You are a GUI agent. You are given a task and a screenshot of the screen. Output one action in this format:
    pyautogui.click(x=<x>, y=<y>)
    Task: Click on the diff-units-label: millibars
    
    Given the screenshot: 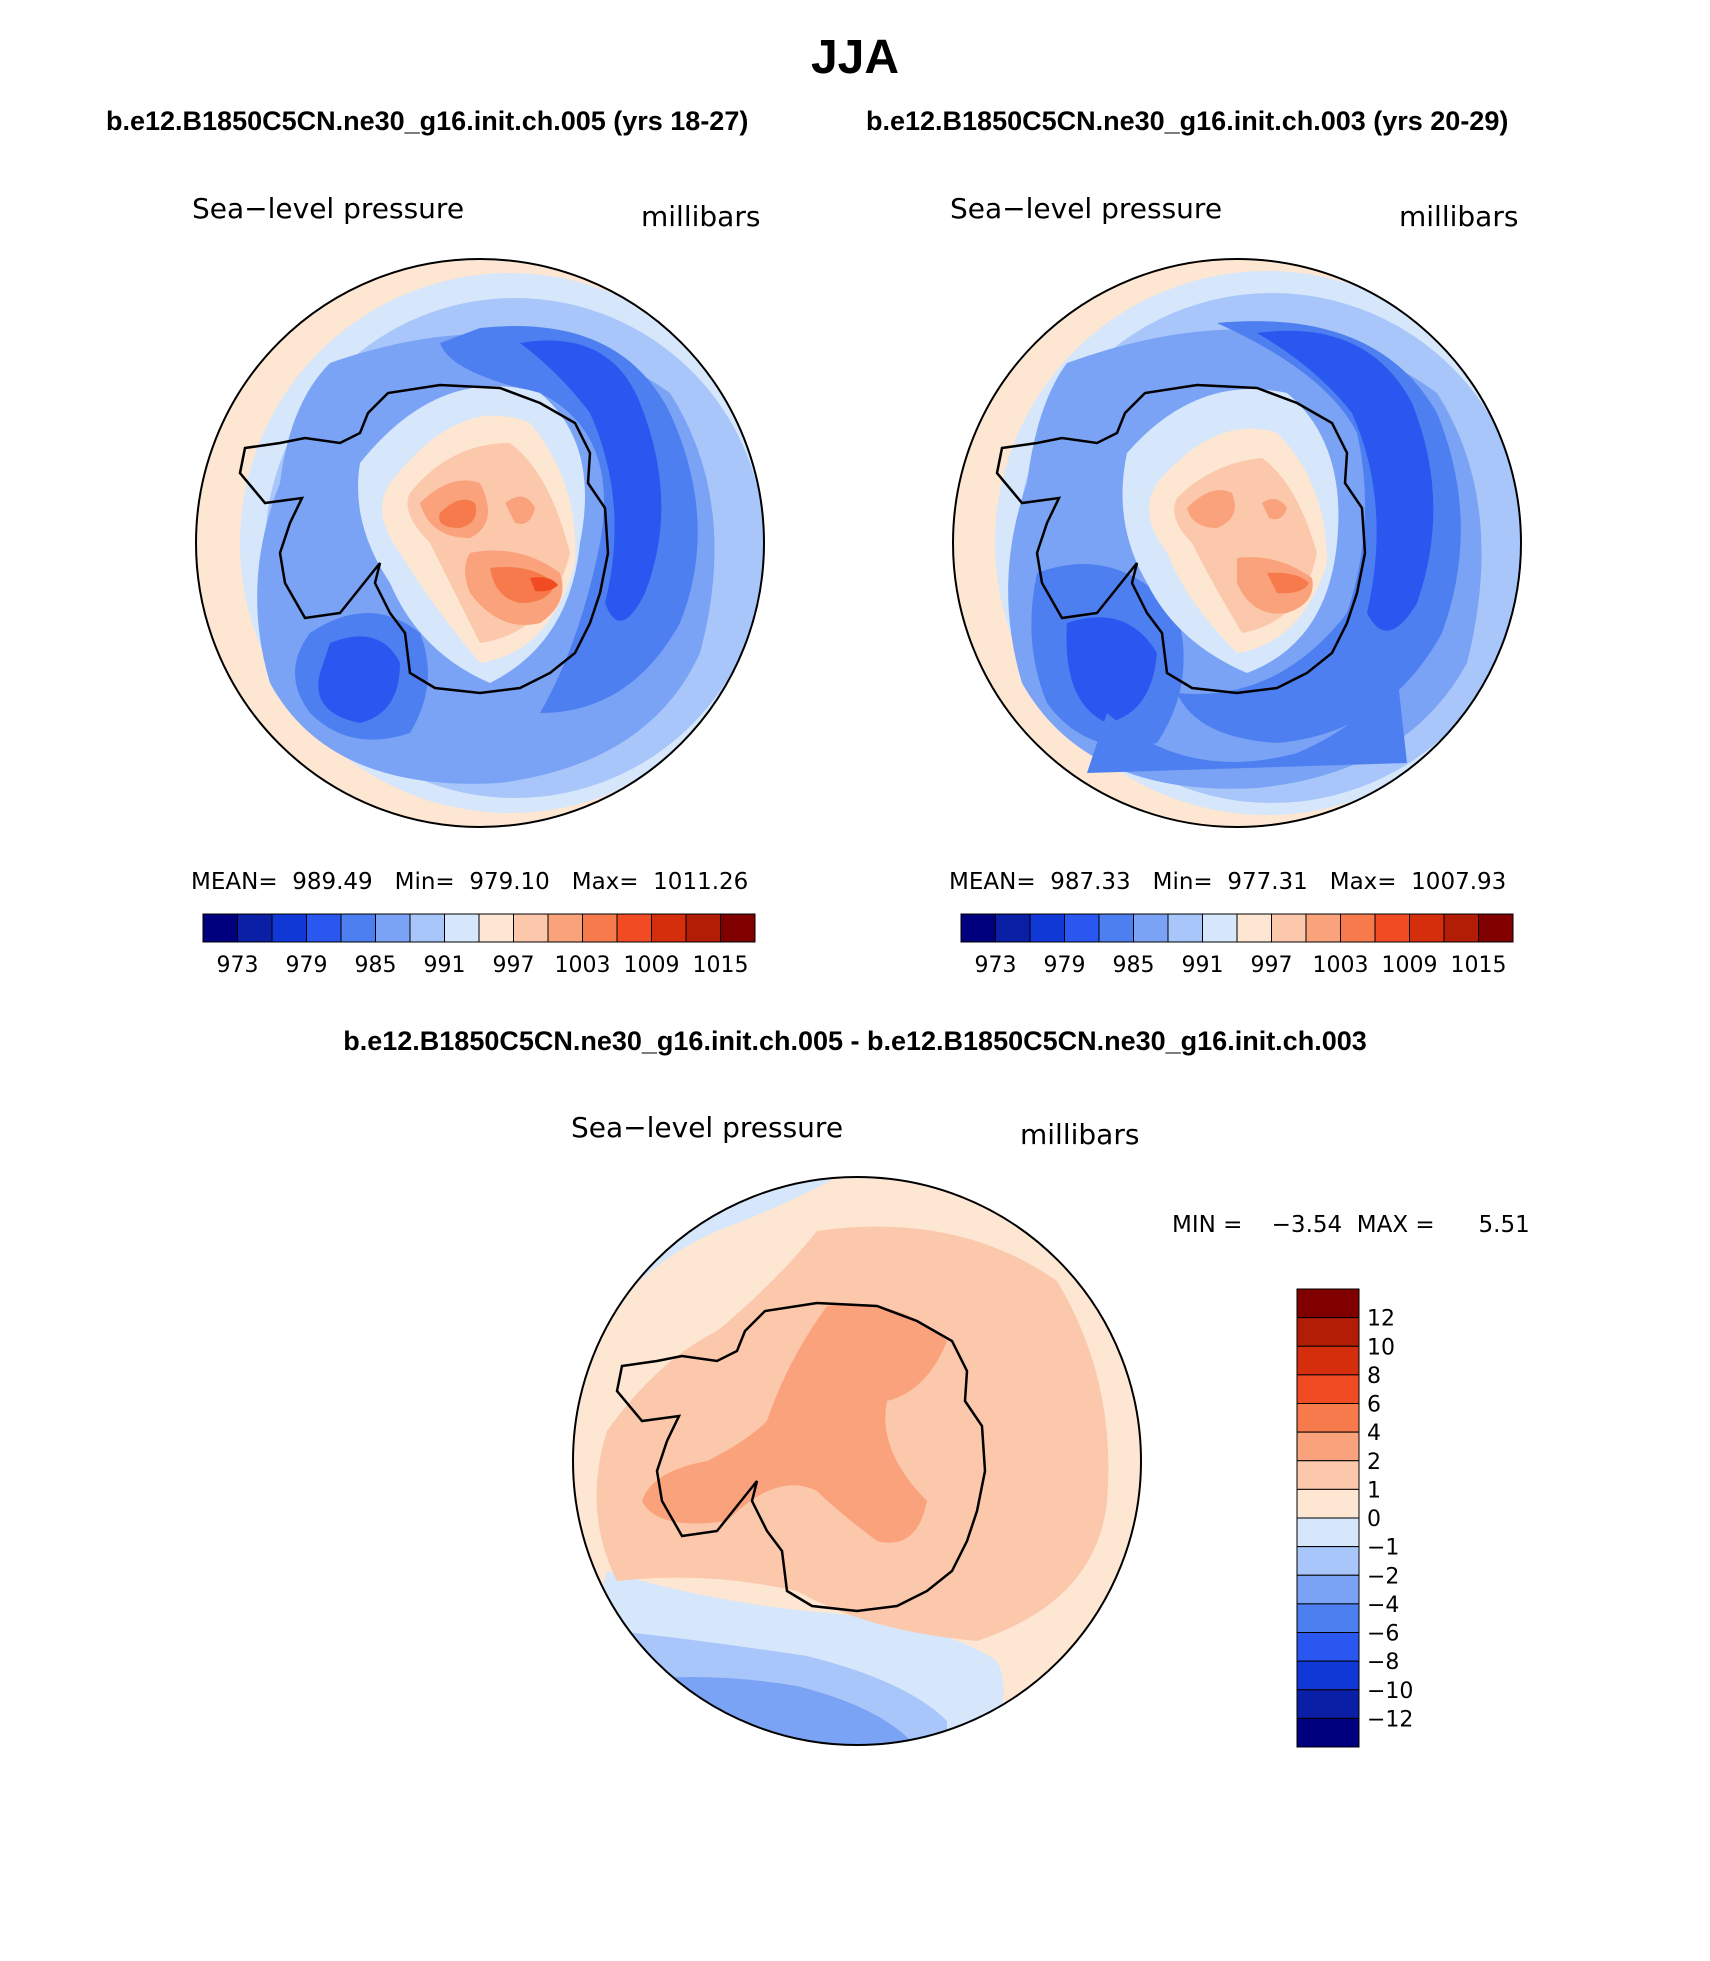 What is the action you would take?
    pyautogui.click(x=1080, y=1134)
    